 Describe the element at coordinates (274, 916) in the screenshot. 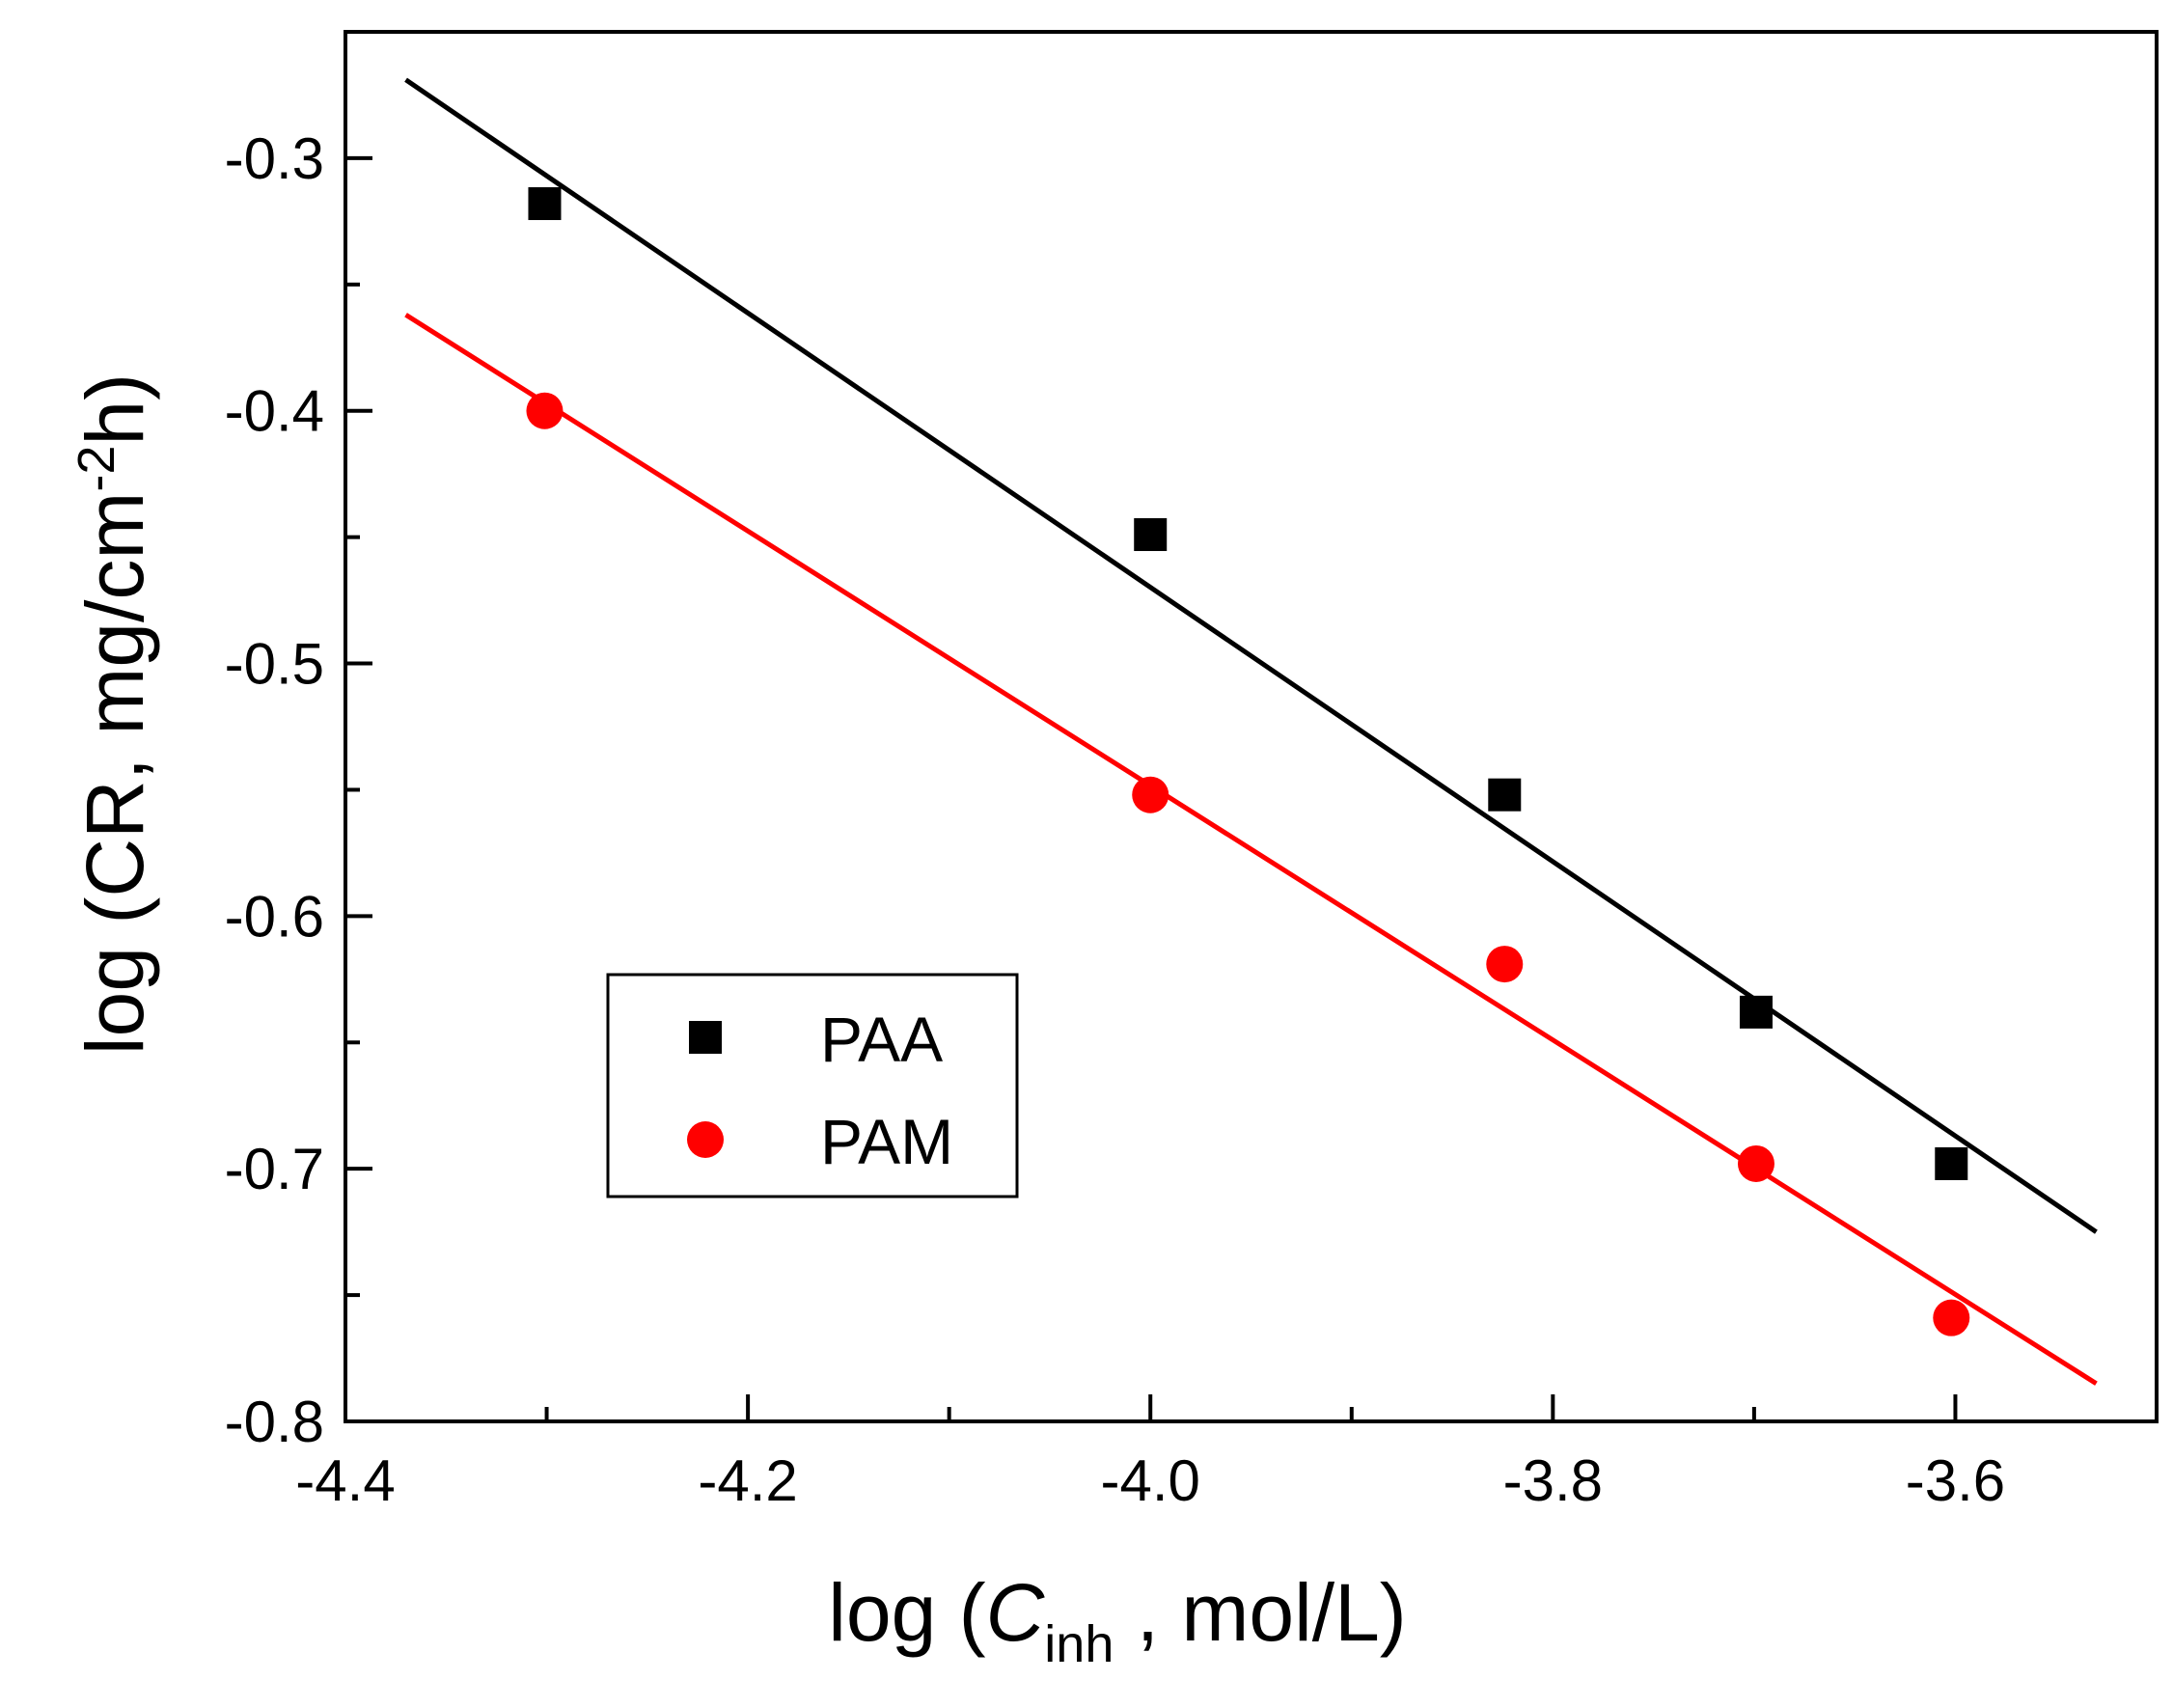

I see `y-tick-label: -0.6` at that location.